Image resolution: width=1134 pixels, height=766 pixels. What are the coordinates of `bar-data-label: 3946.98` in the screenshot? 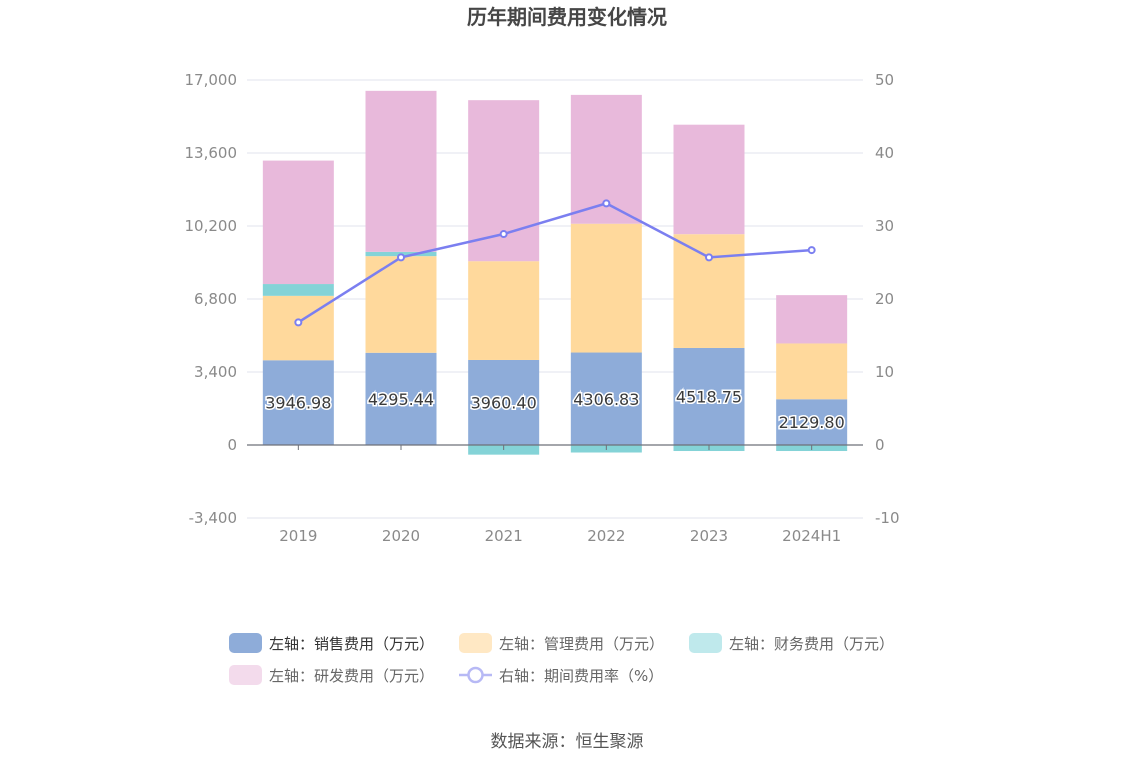 It's located at (298, 403).